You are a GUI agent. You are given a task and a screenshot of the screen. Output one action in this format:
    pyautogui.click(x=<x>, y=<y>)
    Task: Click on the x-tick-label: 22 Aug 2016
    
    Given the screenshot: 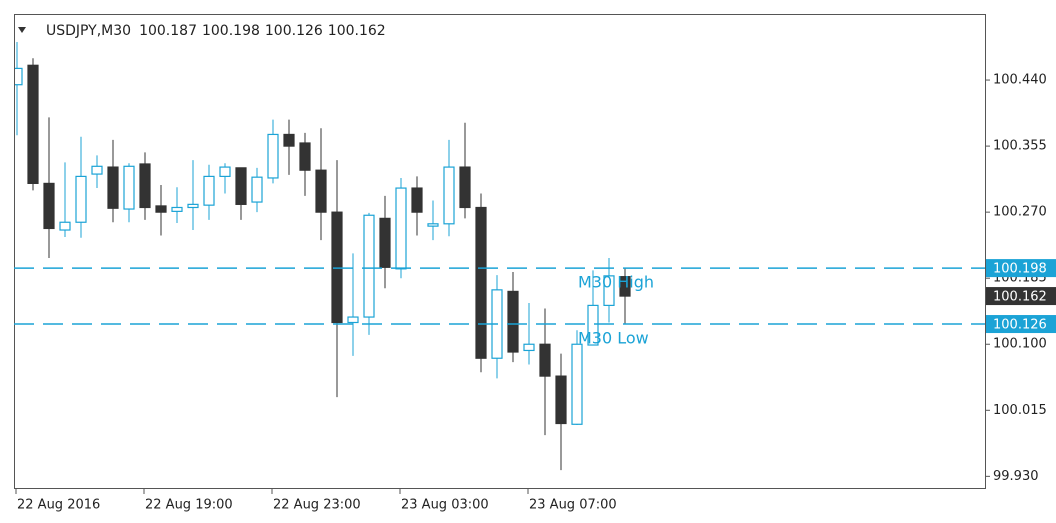 What is the action you would take?
    pyautogui.click(x=58, y=505)
    